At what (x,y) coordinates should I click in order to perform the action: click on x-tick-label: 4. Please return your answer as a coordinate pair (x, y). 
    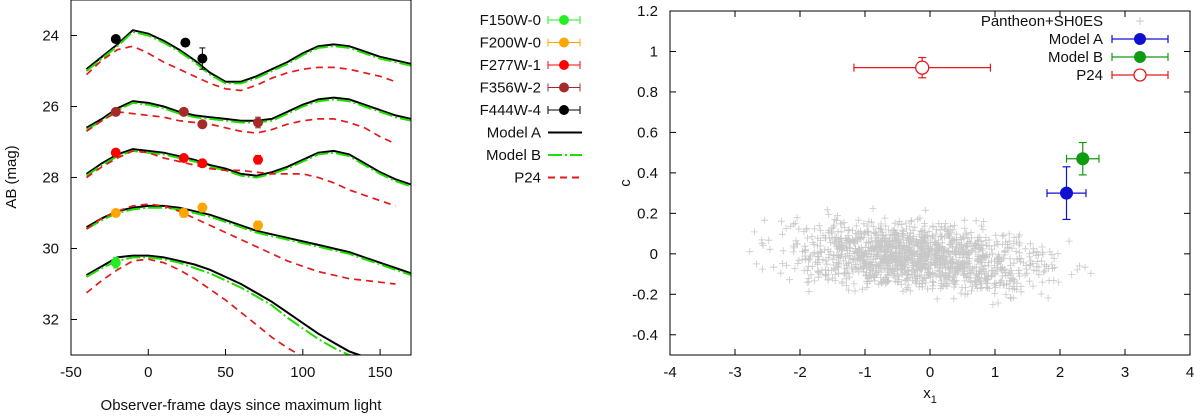
    Looking at the image, I should click on (1190, 372).